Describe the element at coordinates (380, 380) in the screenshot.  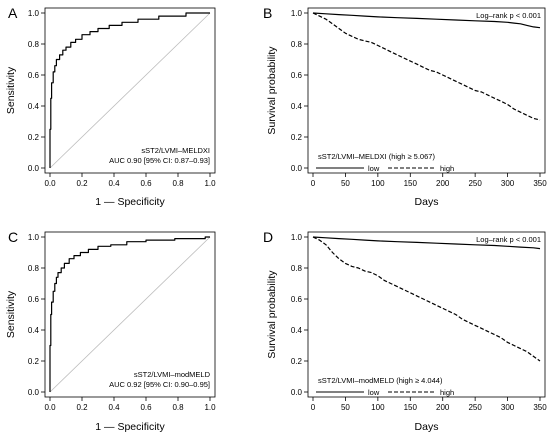
I see `legend-title: sST2/LVMI–modMELD (high ≥ 4.044)` at that location.